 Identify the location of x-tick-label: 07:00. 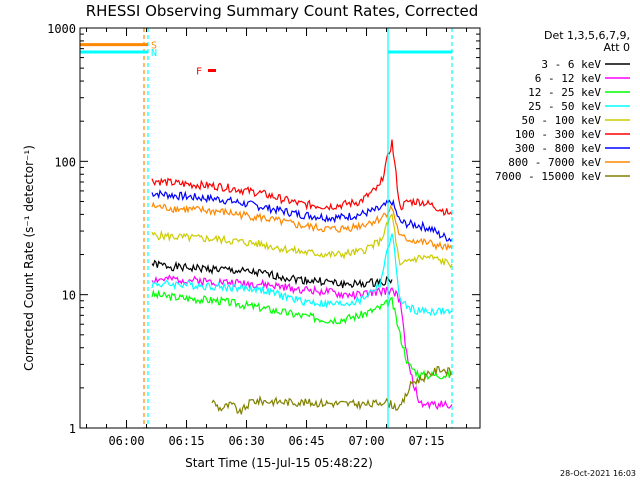
(366, 441).